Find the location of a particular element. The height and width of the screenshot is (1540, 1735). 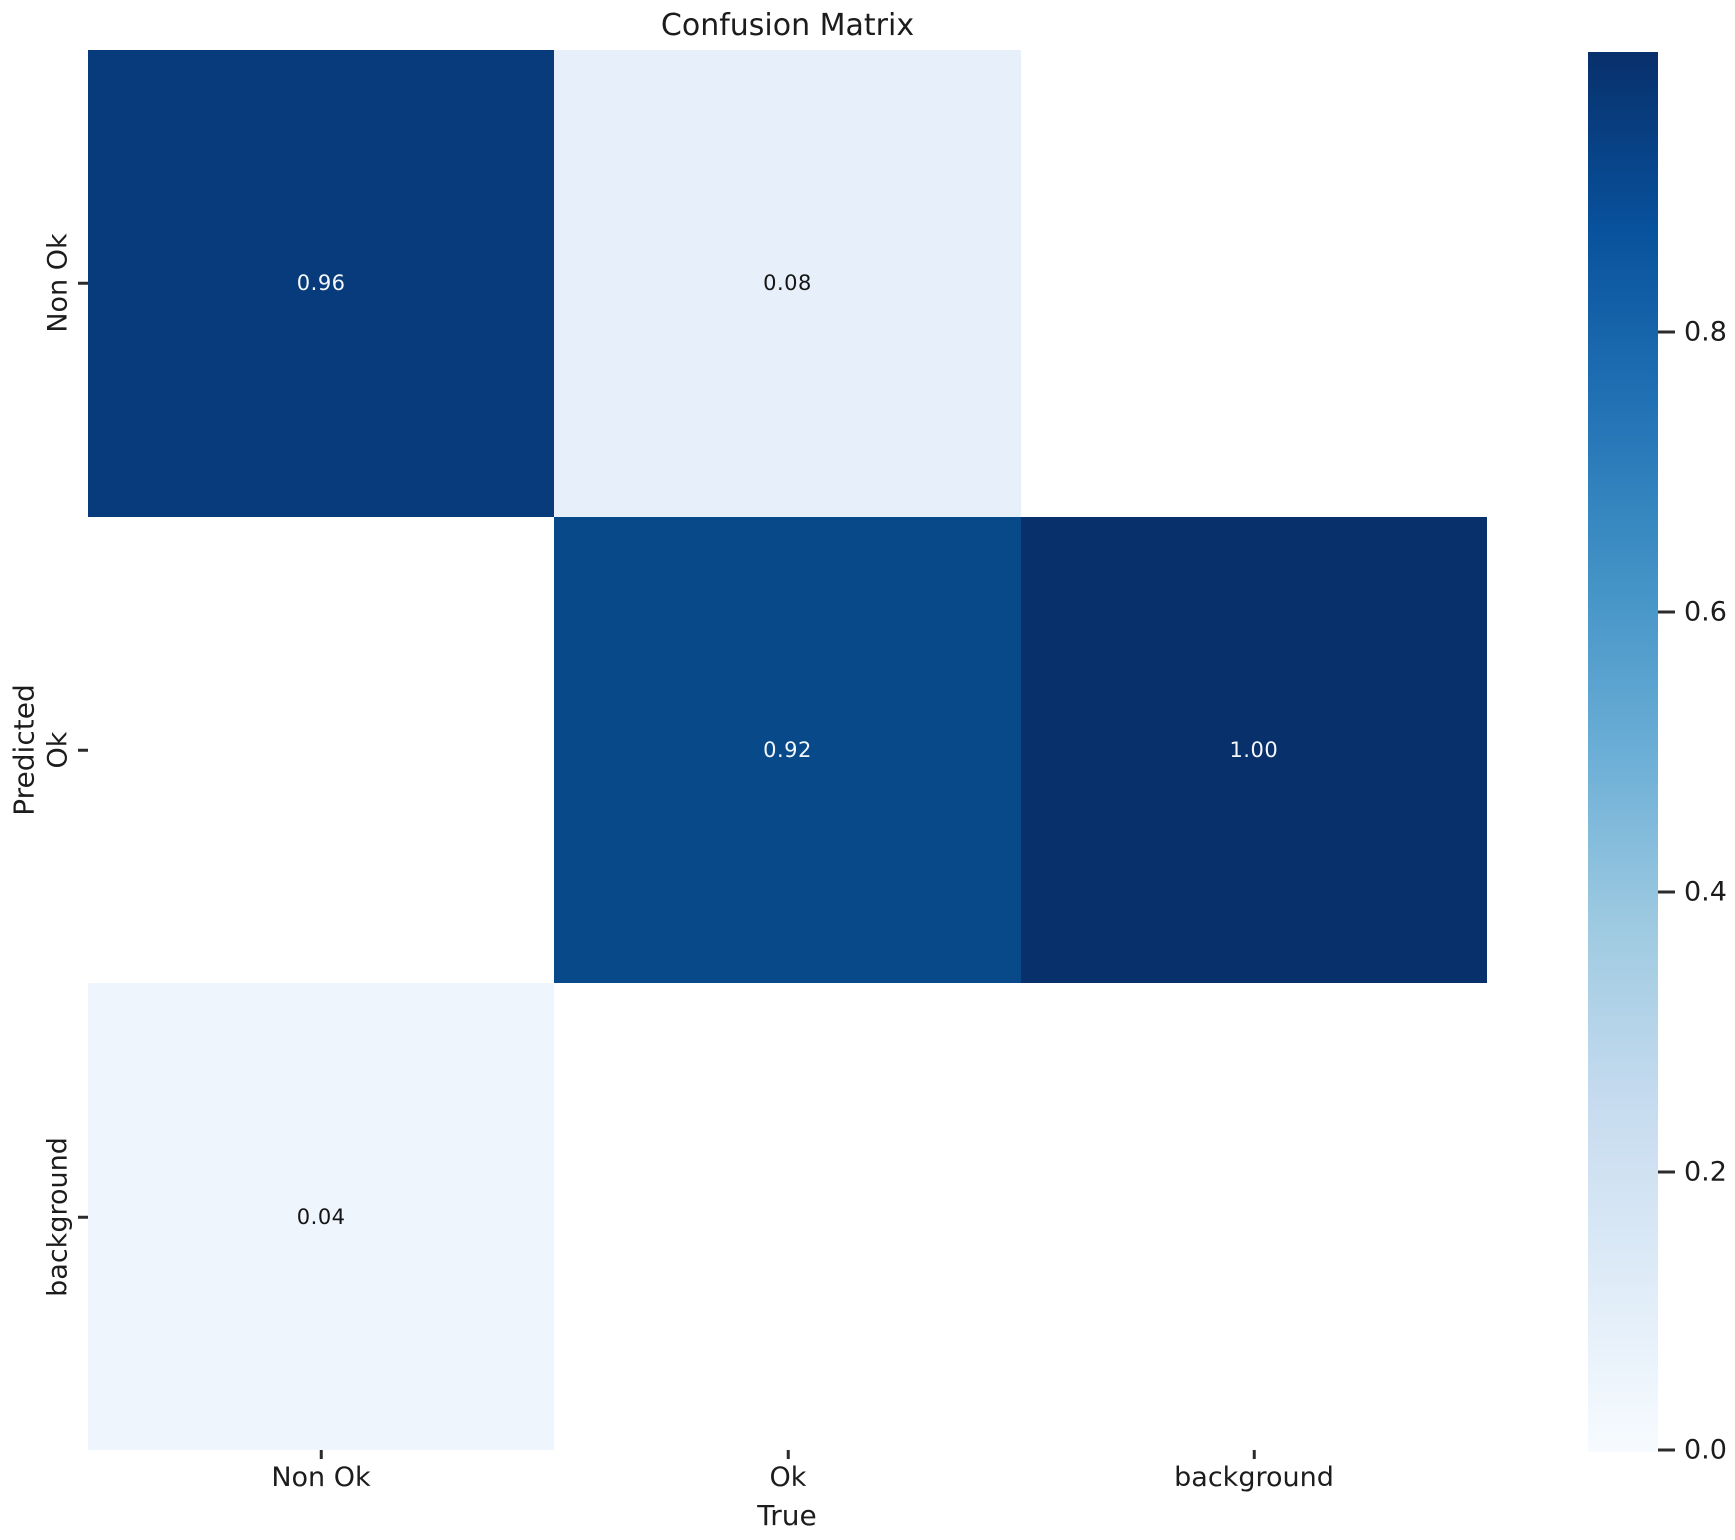

colorbar-tick-label: 0.6 is located at coordinates (1705, 612).